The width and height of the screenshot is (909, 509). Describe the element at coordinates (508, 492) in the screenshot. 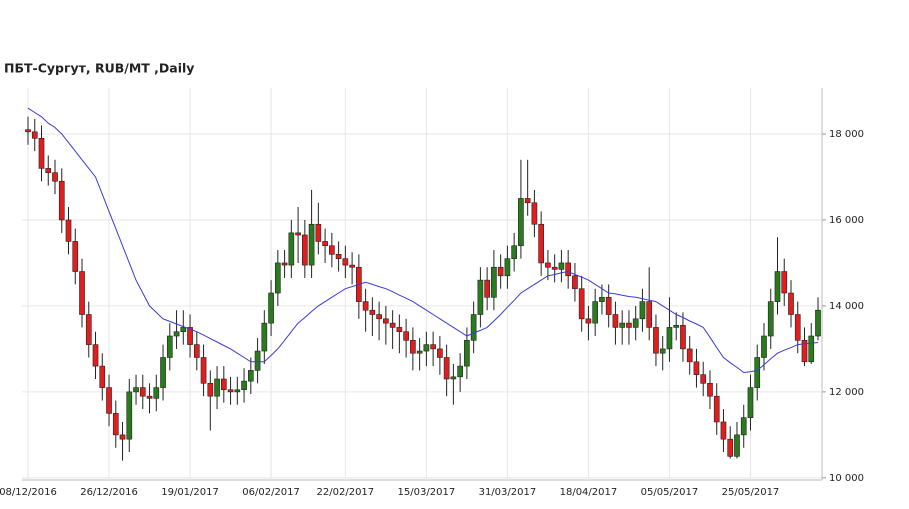

I see `x-tick-label: 31/03/2017` at that location.